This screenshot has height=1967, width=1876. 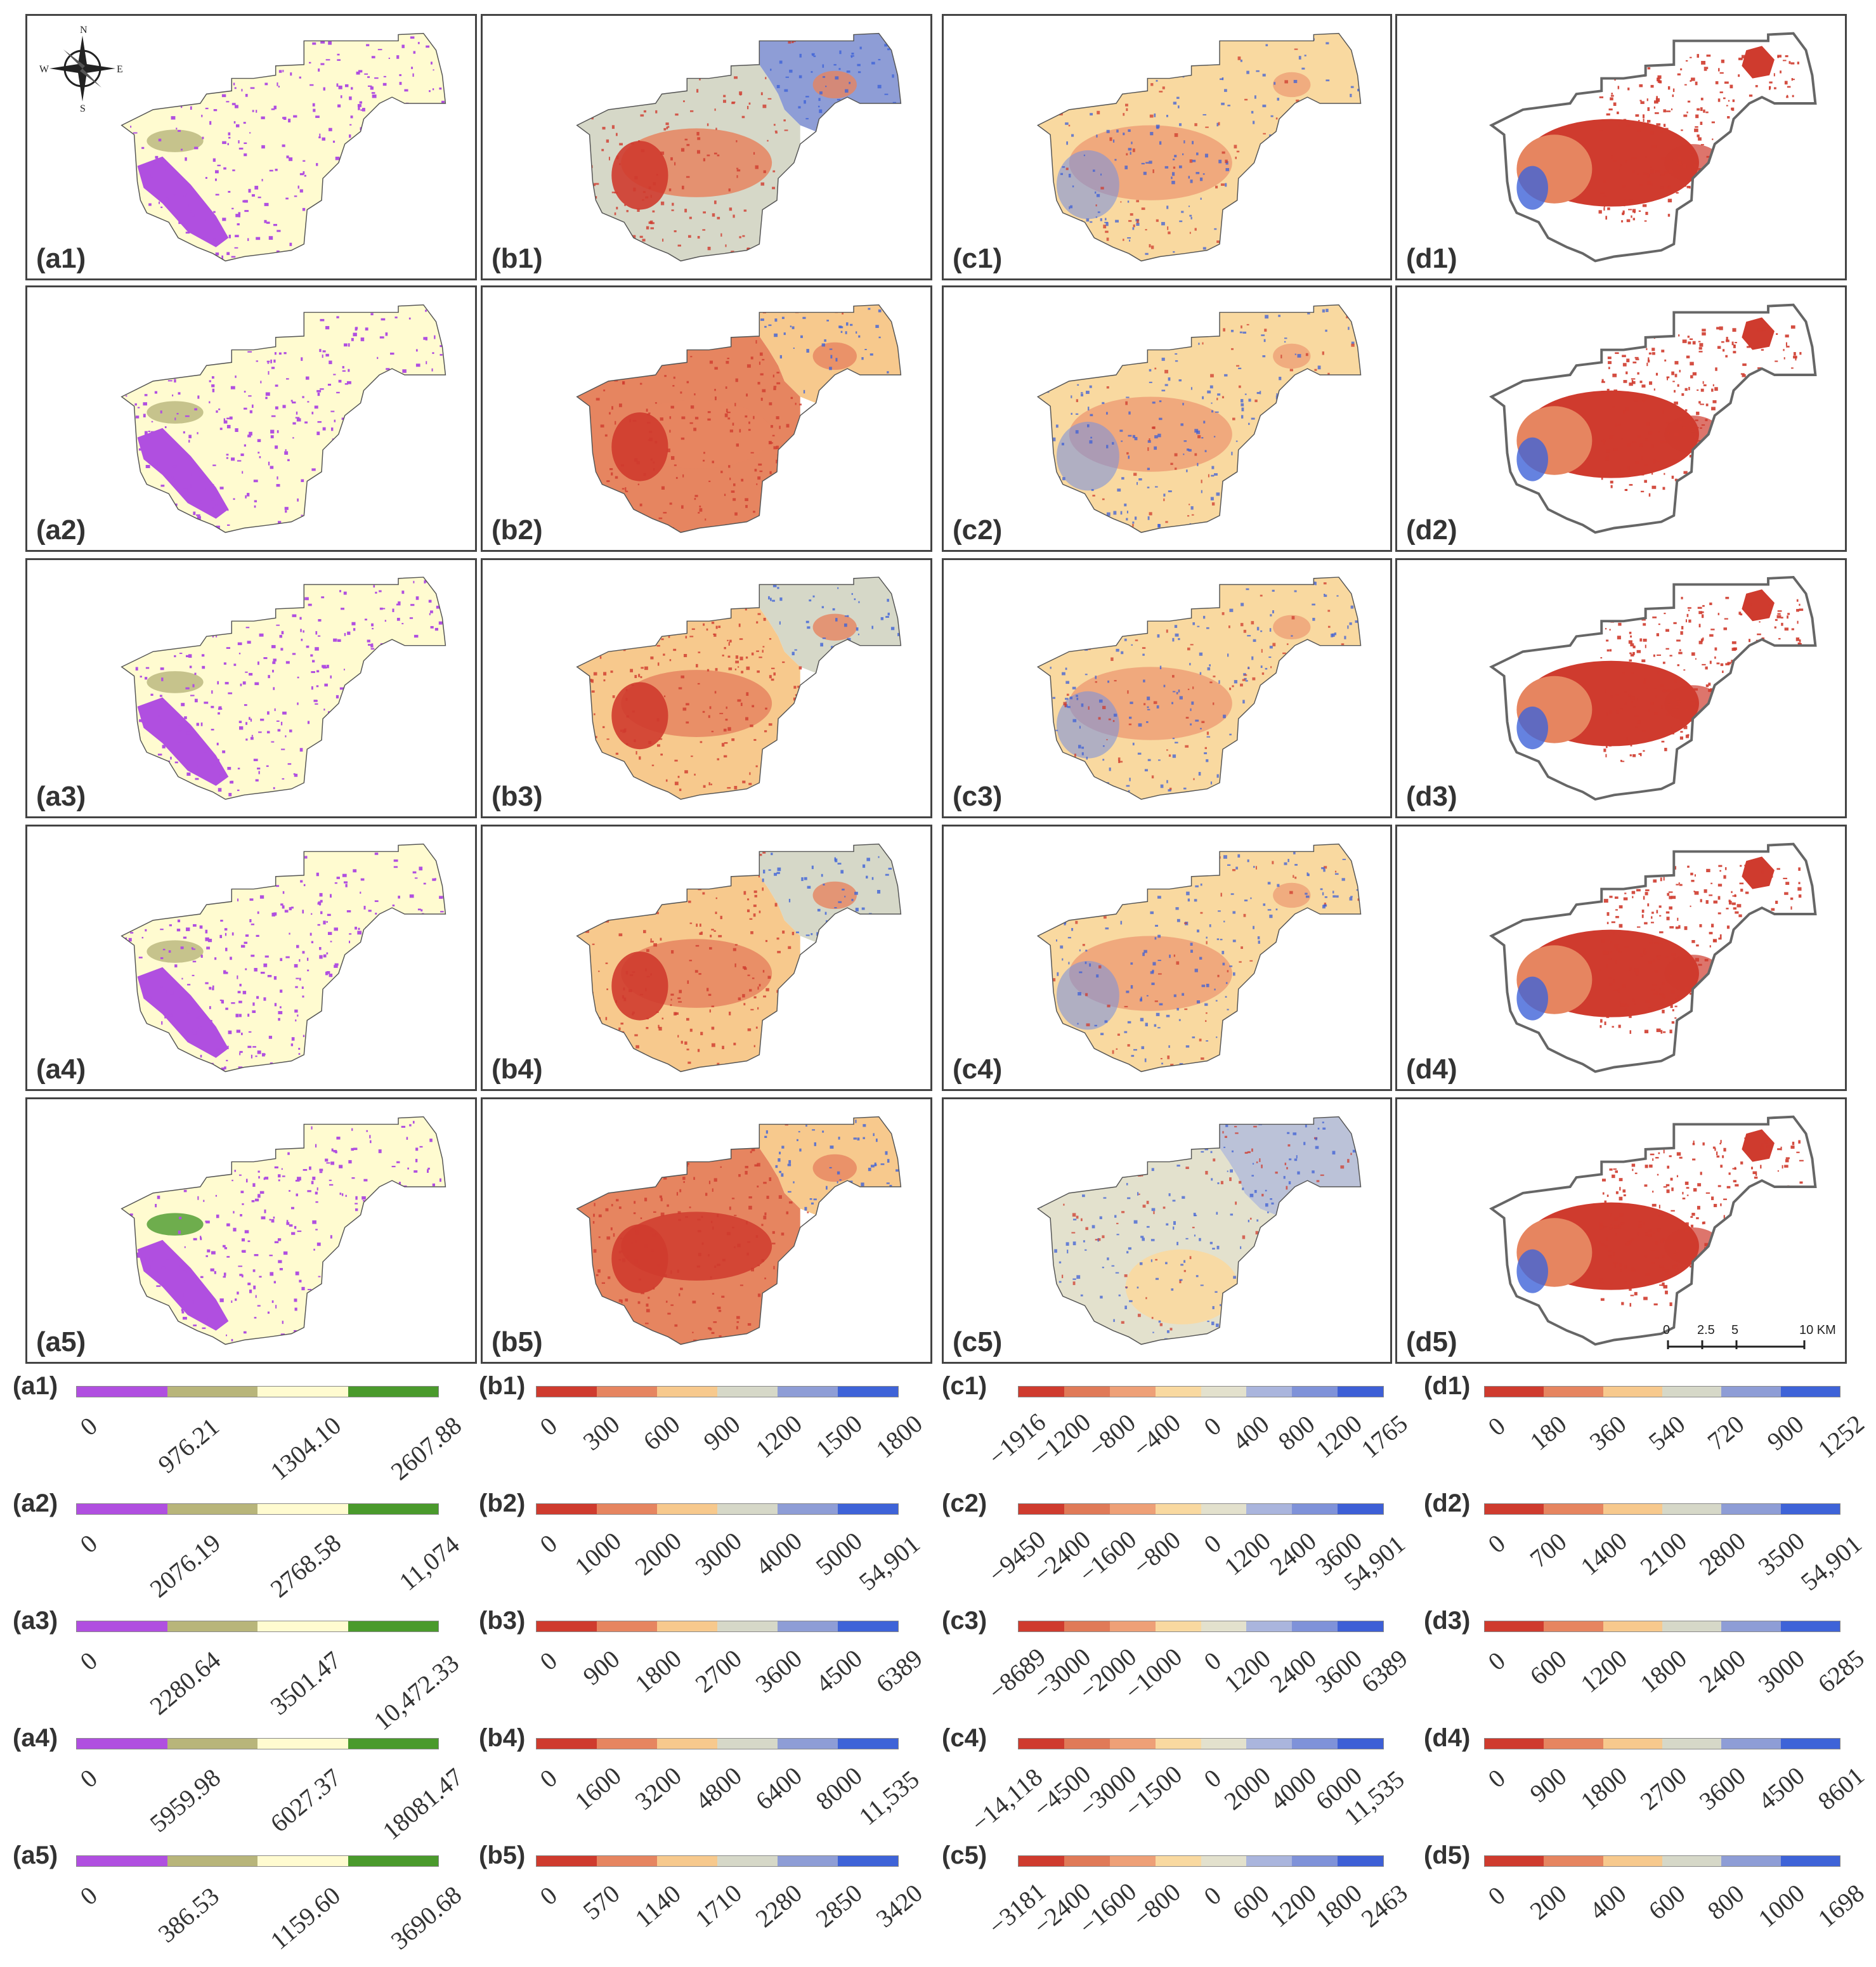 What do you see at coordinates (1548, 1550) in the screenshot?
I see `legend-tick-label: 700` at bounding box center [1548, 1550].